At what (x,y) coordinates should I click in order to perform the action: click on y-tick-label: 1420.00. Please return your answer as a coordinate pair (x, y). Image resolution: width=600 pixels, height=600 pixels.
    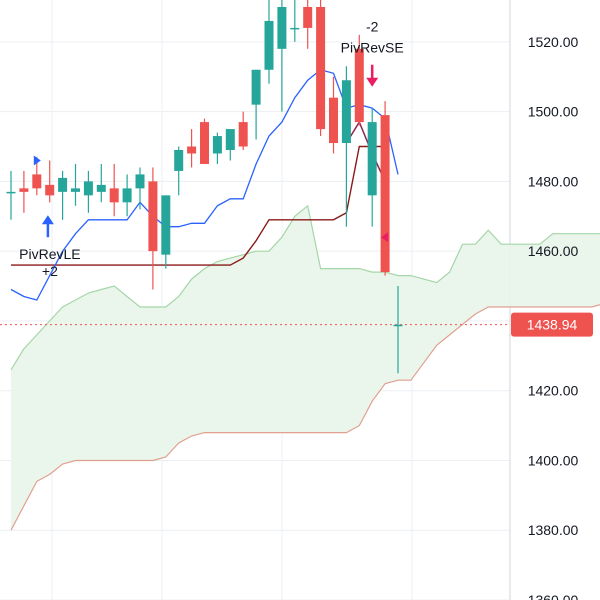
    Looking at the image, I should click on (553, 391).